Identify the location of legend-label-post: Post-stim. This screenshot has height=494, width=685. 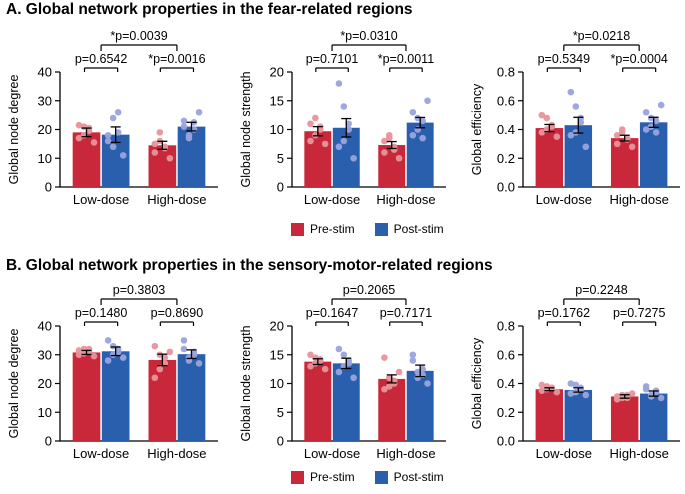
(418, 229).